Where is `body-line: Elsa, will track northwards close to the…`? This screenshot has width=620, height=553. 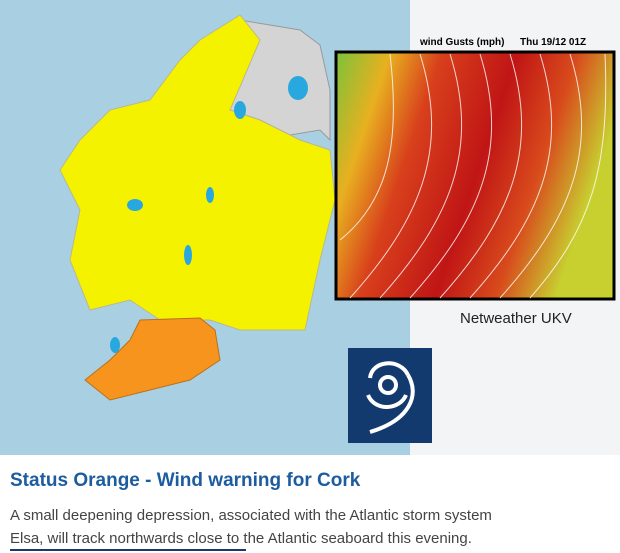 body-line: Elsa, will track northwards close to the… is located at coordinates (241, 538).